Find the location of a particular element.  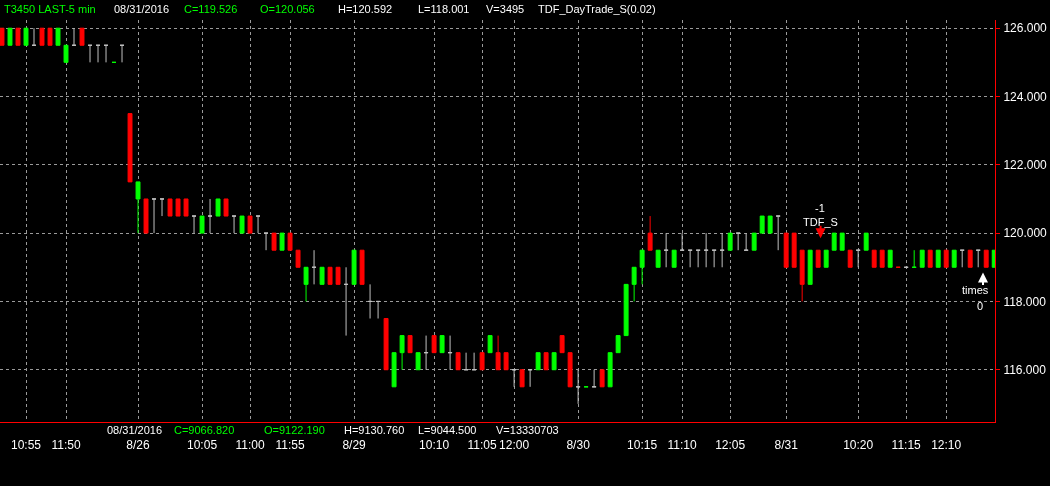

x-tick-label: 8/31 is located at coordinates (786, 445).